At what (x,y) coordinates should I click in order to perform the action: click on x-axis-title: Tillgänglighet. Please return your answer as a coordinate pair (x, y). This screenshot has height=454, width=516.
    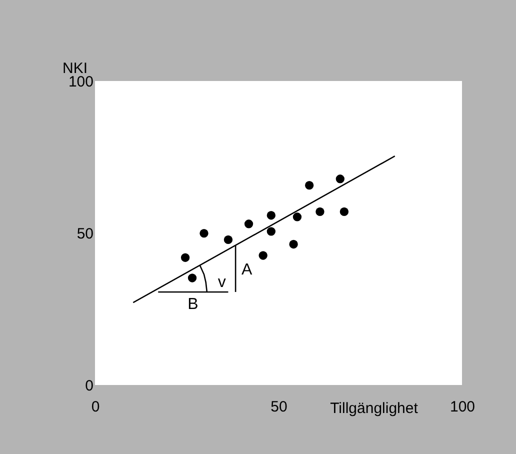
    Looking at the image, I should click on (374, 408).